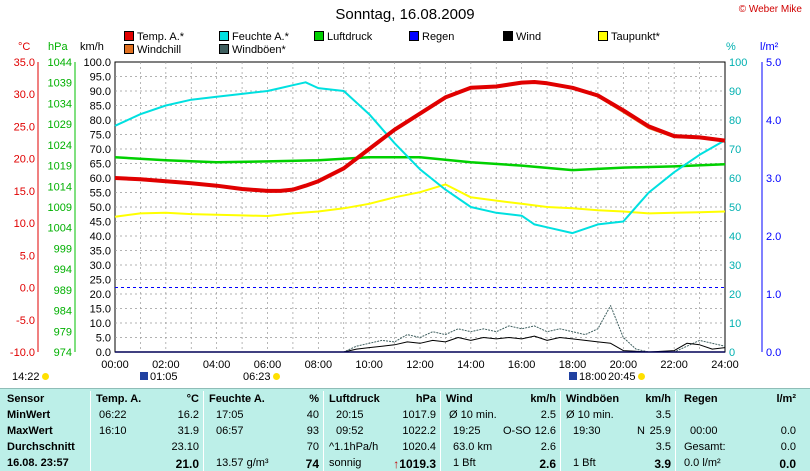  Describe the element at coordinates (100, 208) in the screenshot. I see `wind-tick-label: 50.0` at that location.